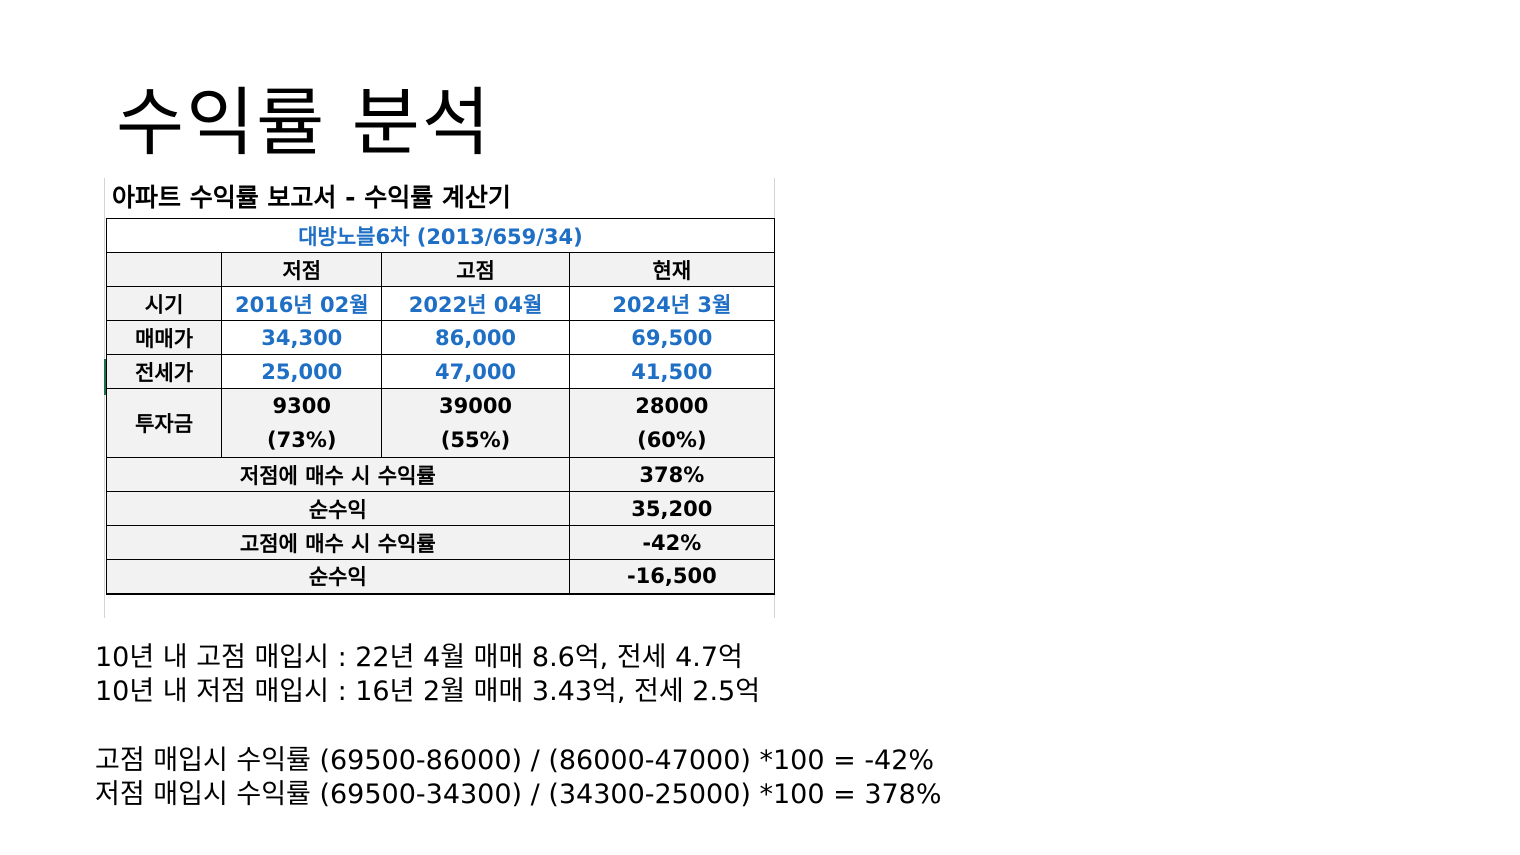 The height and width of the screenshot is (855, 1520). What do you see at coordinates (672, 423) in the screenshot?
I see `investment-current-cell: 28000 (60%)` at bounding box center [672, 423].